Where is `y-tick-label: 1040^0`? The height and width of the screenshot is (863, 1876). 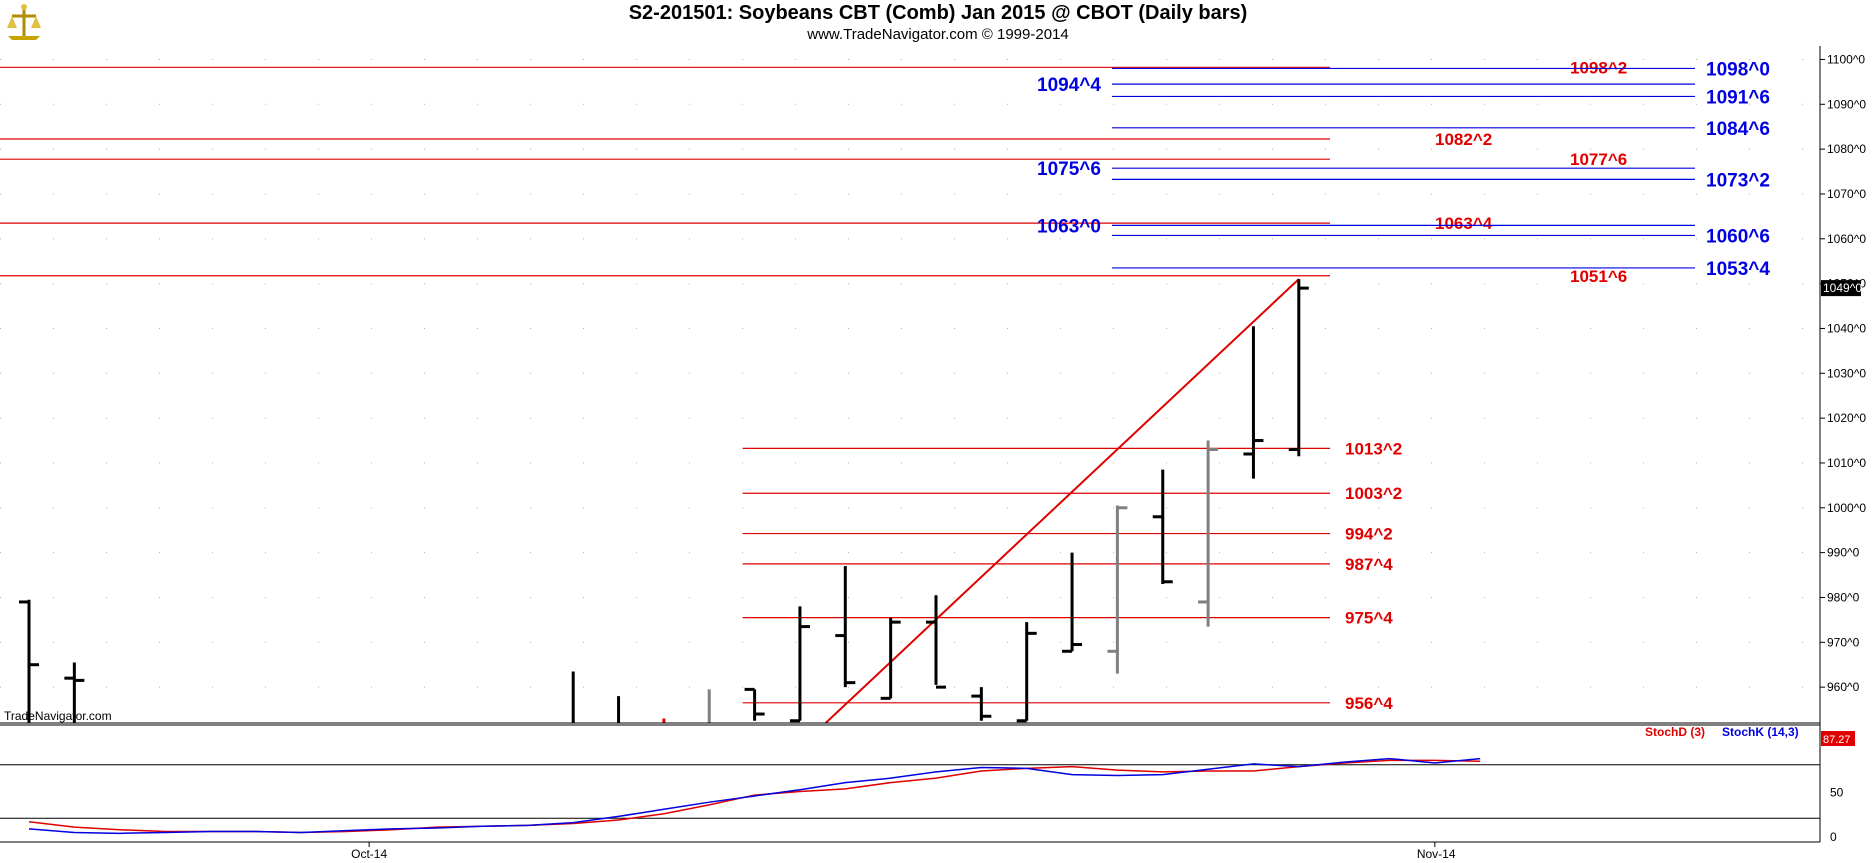
y-tick-label: 1040^0 is located at coordinates (1846, 328).